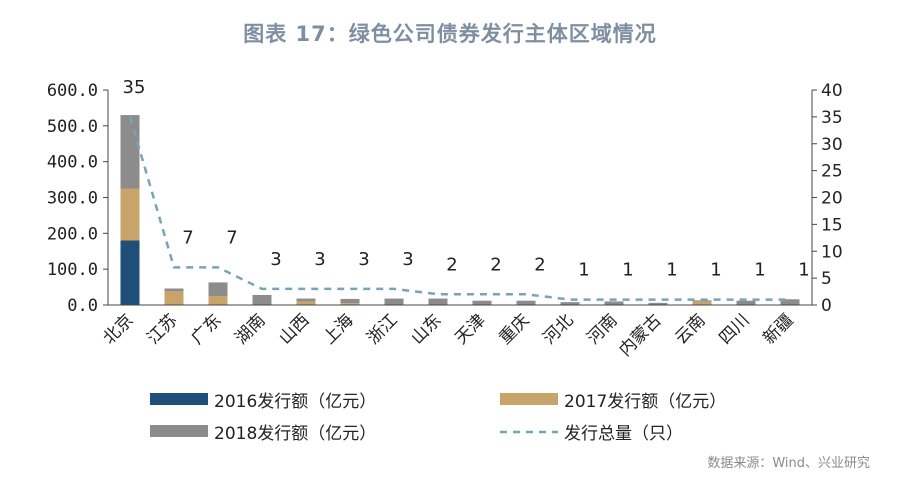 The image size is (900, 483). I want to click on left-tick-label: 600.0, so click(72, 91).